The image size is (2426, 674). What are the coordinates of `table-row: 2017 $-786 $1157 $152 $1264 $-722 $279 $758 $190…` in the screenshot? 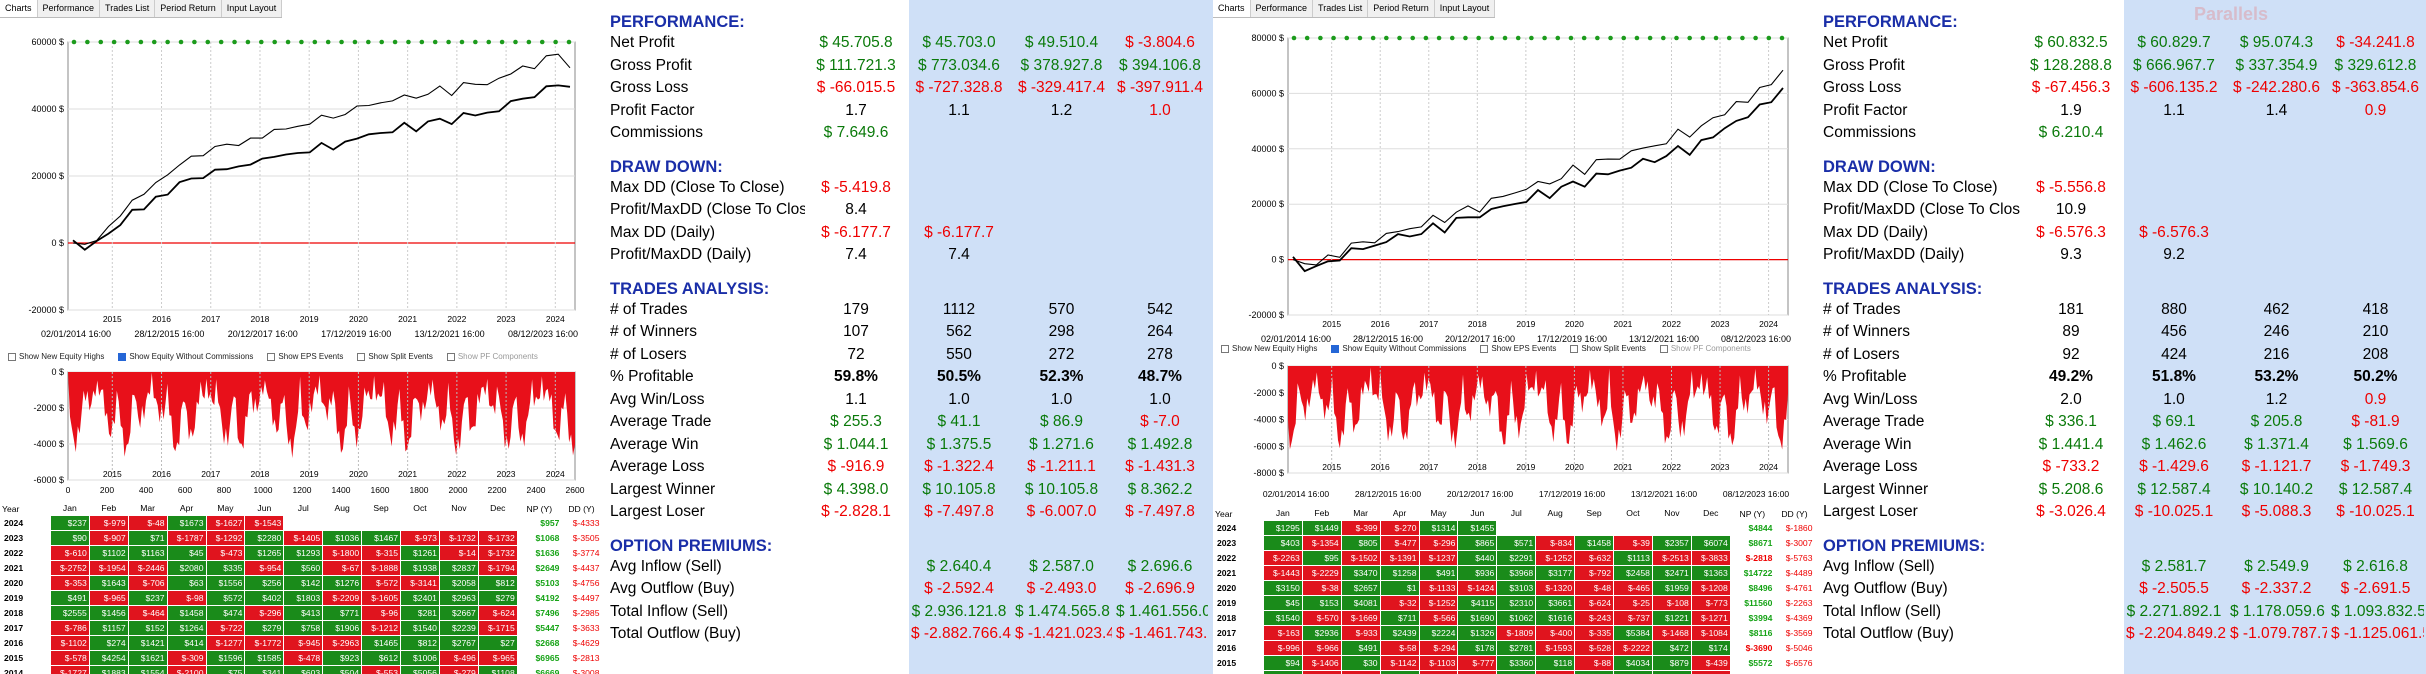 It's located at (302, 627).